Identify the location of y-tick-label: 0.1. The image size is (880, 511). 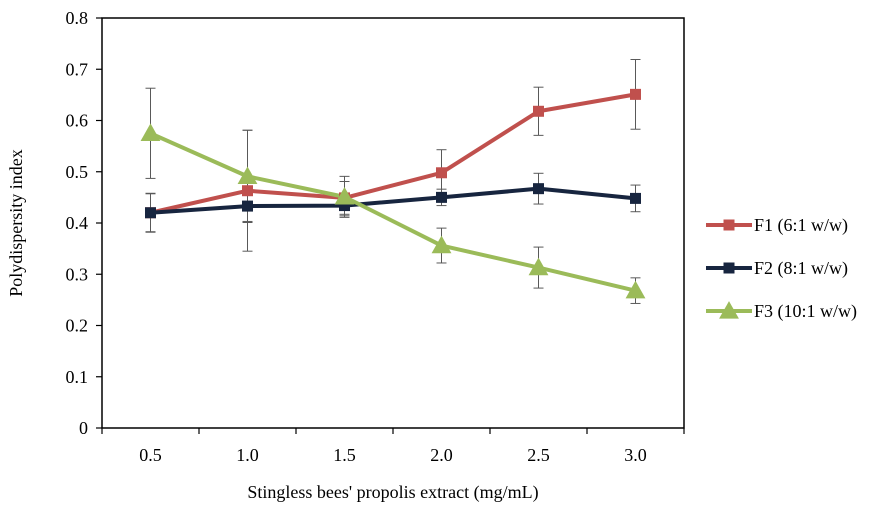
(77, 377).